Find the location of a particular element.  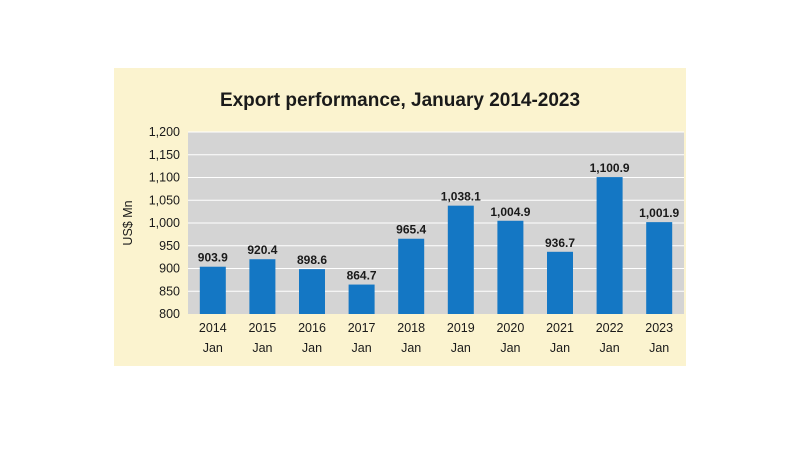

x-tick-label-year: 2018 is located at coordinates (411, 328).